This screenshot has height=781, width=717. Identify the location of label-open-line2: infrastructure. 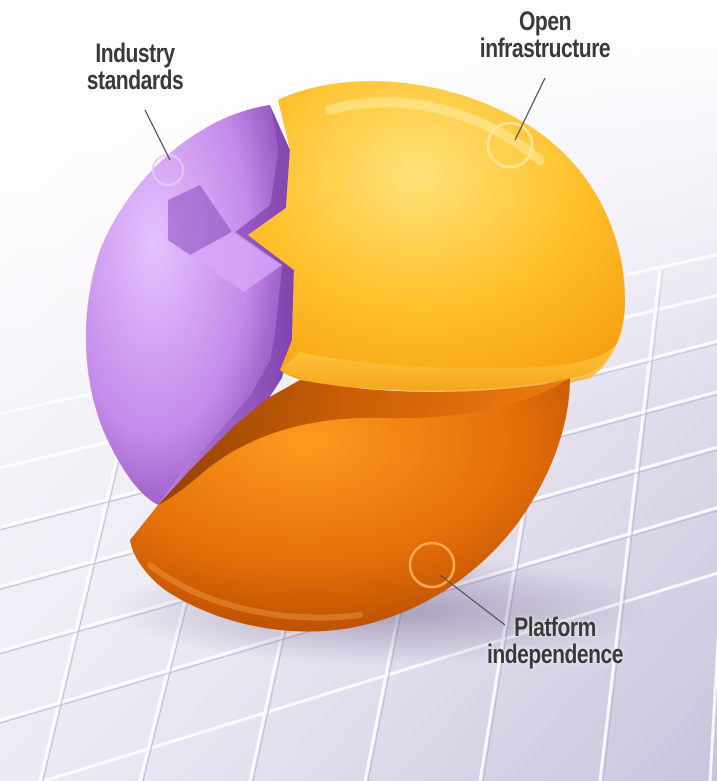
(545, 48).